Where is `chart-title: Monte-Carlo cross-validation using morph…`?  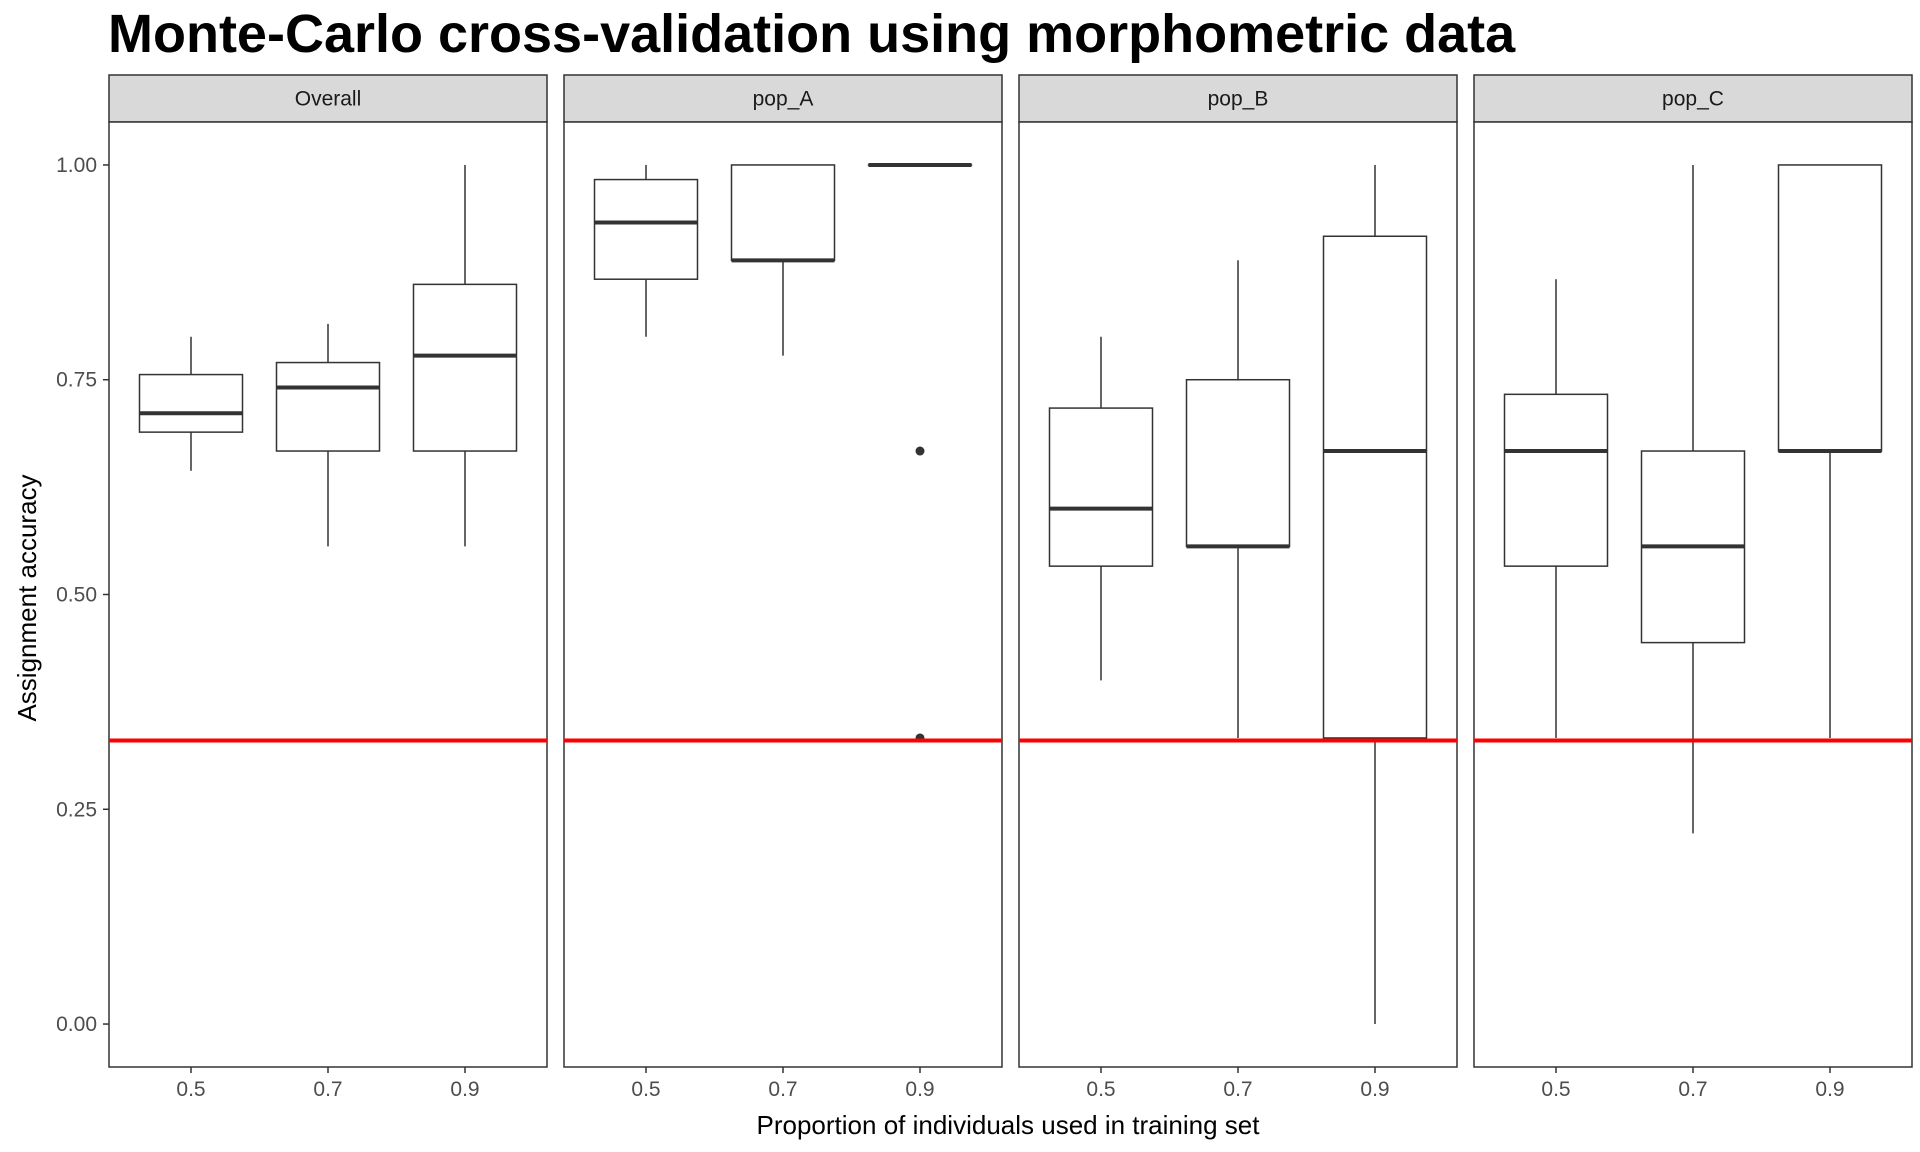 chart-title: Monte-Carlo cross-validation using morph… is located at coordinates (812, 34).